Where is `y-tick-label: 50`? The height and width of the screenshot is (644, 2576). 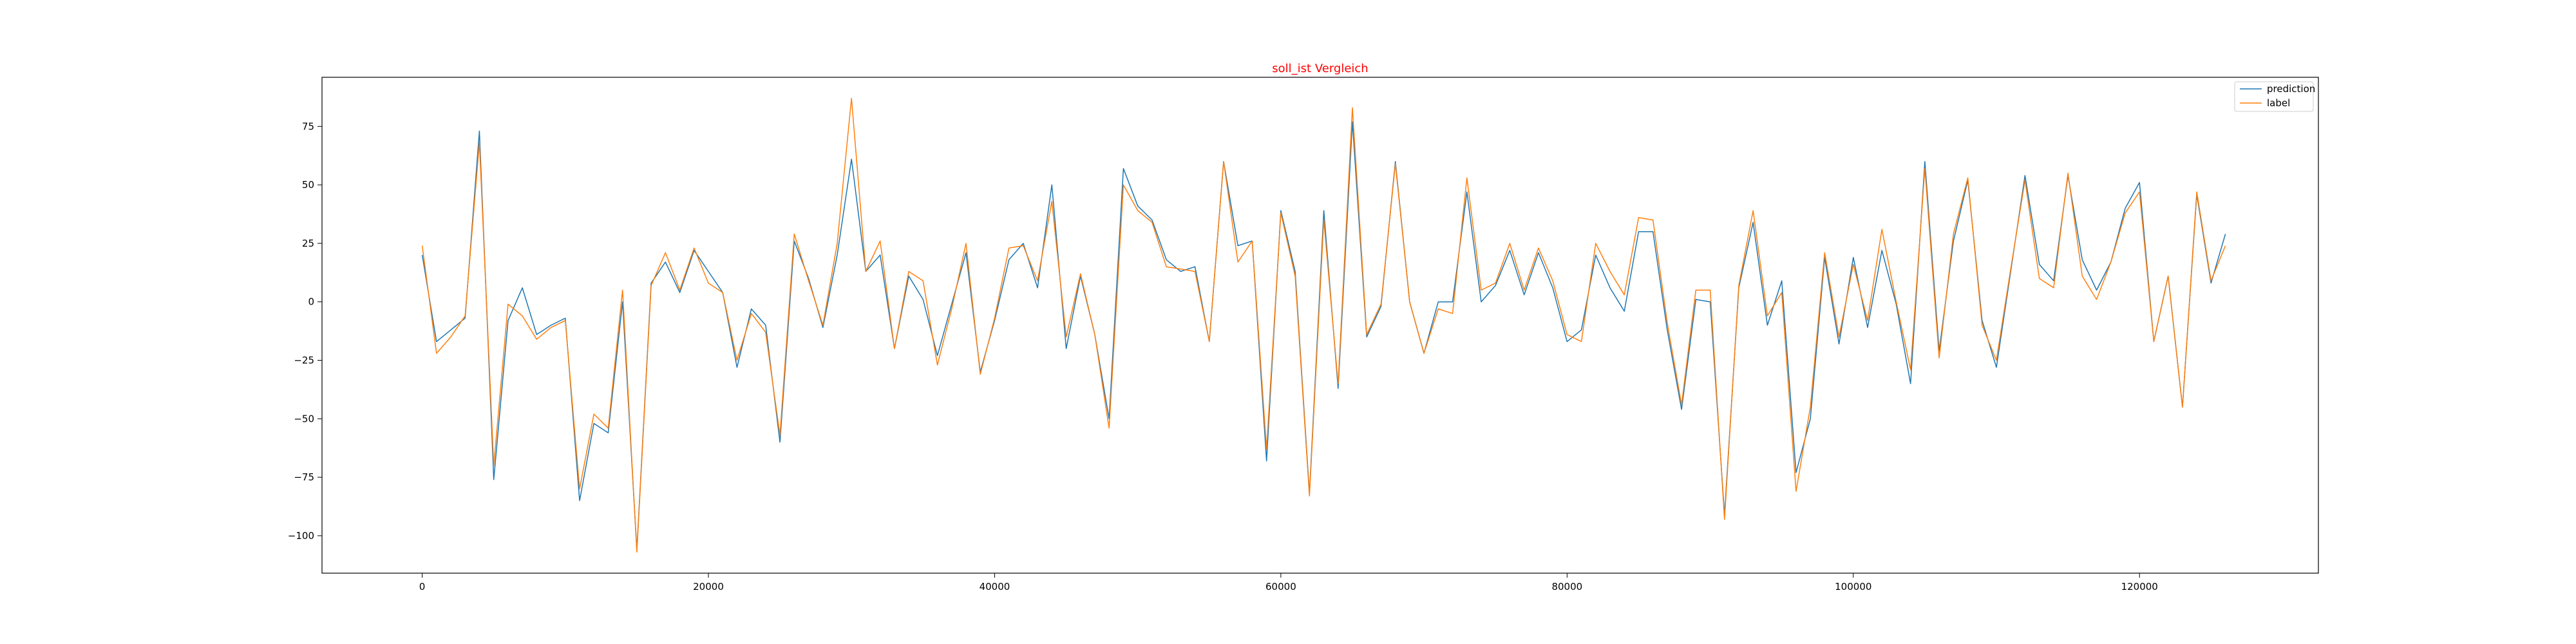 y-tick-label: 50 is located at coordinates (308, 185).